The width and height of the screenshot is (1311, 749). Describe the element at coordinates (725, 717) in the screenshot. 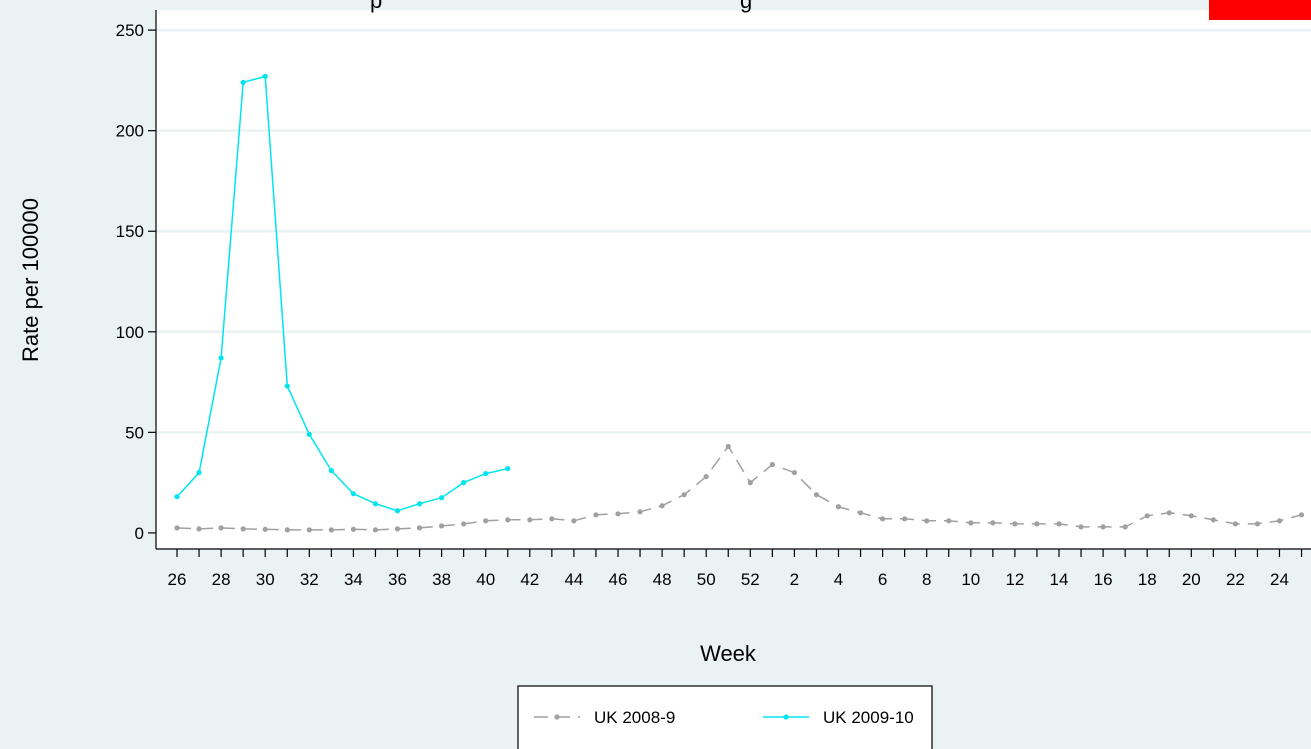

I see `legend: UK 2008-9 UK 2009-10` at that location.